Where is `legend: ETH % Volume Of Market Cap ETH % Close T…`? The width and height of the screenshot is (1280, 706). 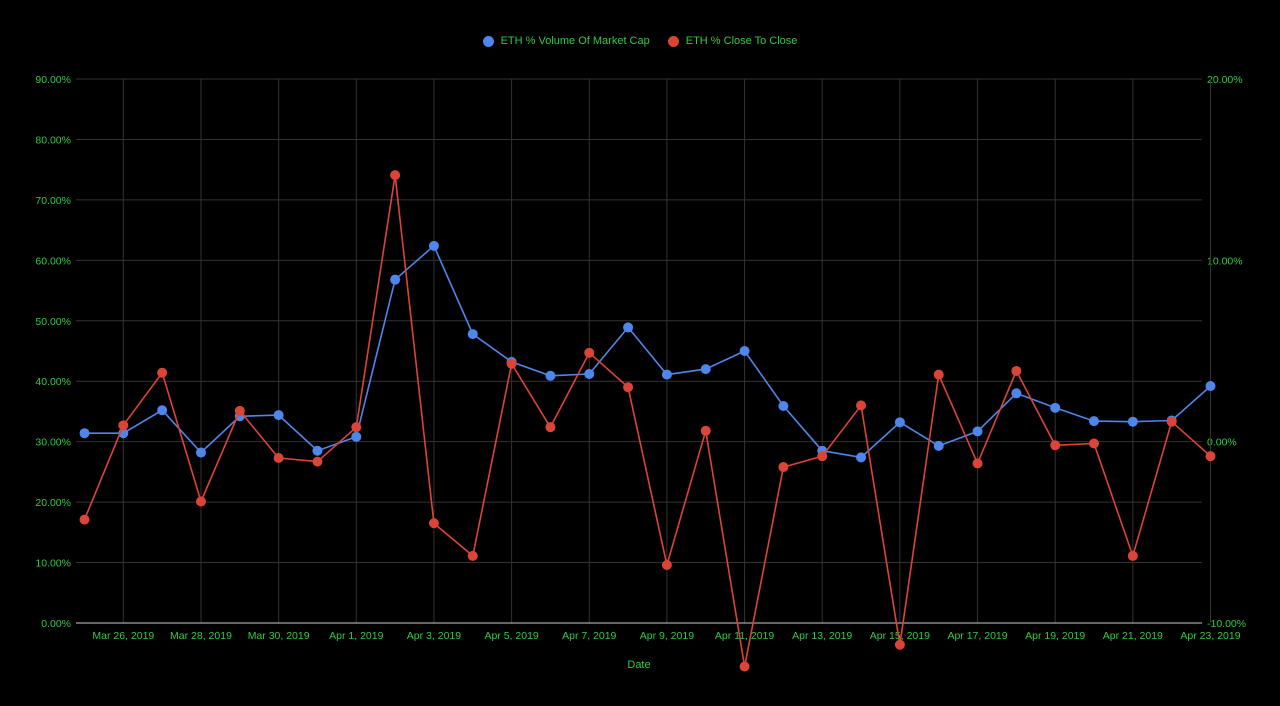 legend: ETH % Volume Of Market Cap ETH % Close T… is located at coordinates (640, 41).